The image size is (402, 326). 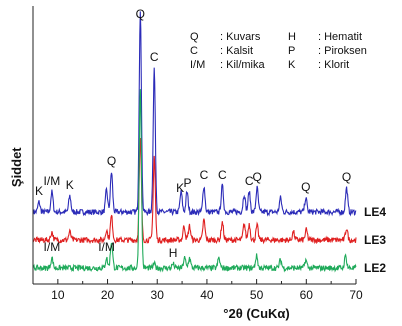 What do you see at coordinates (108, 295) in the screenshot?
I see `x-tick-label: 20` at bounding box center [108, 295].